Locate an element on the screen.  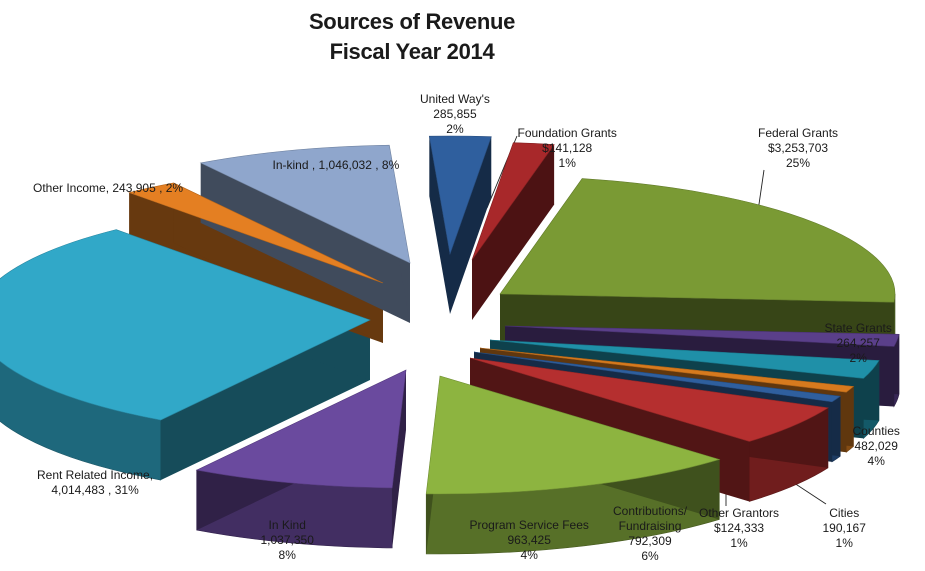
label-line: Counties is located at coordinates (876, 431).